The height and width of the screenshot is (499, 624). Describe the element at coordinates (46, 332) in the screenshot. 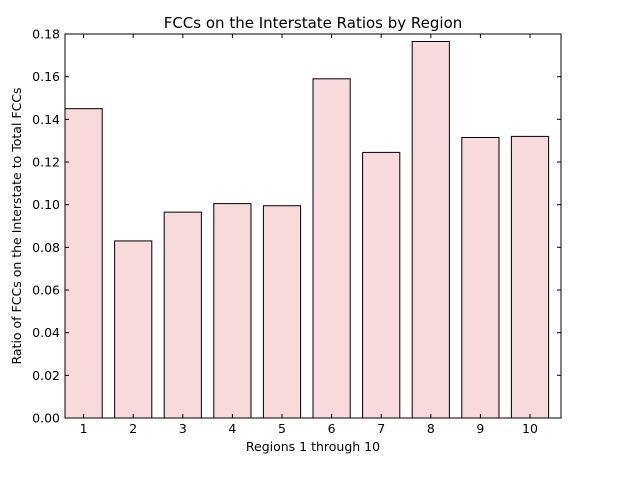

I see `y-tick-label: 0.04` at that location.